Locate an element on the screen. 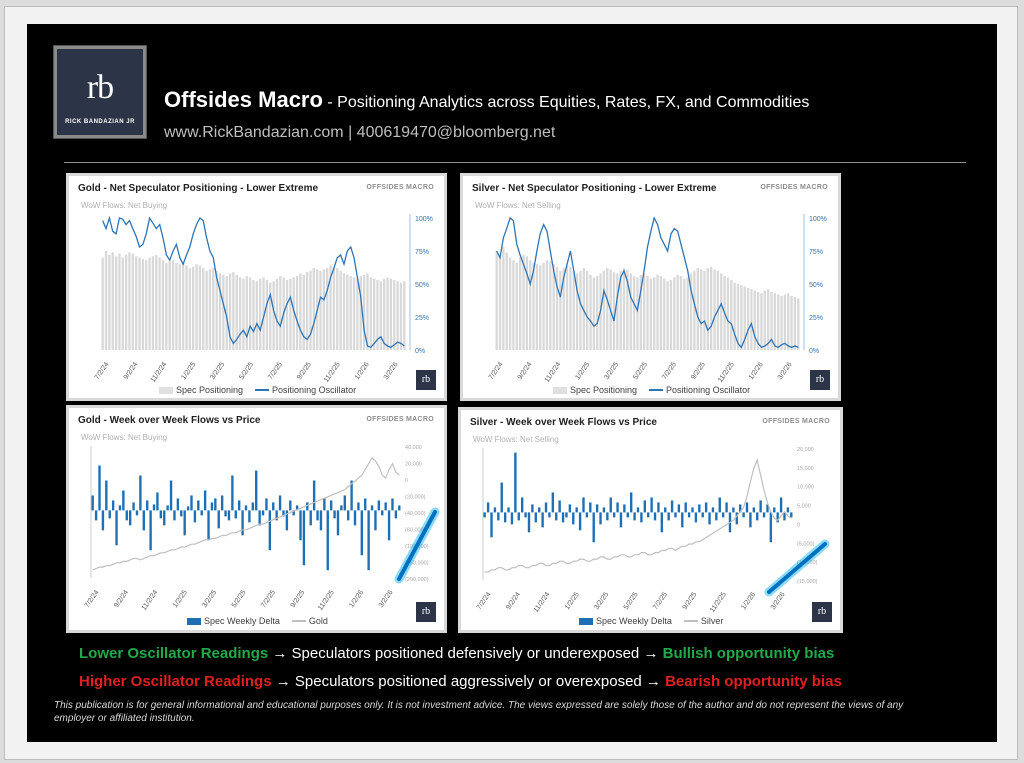  x-tick-label: 11/2/25 is located at coordinates (332, 372).